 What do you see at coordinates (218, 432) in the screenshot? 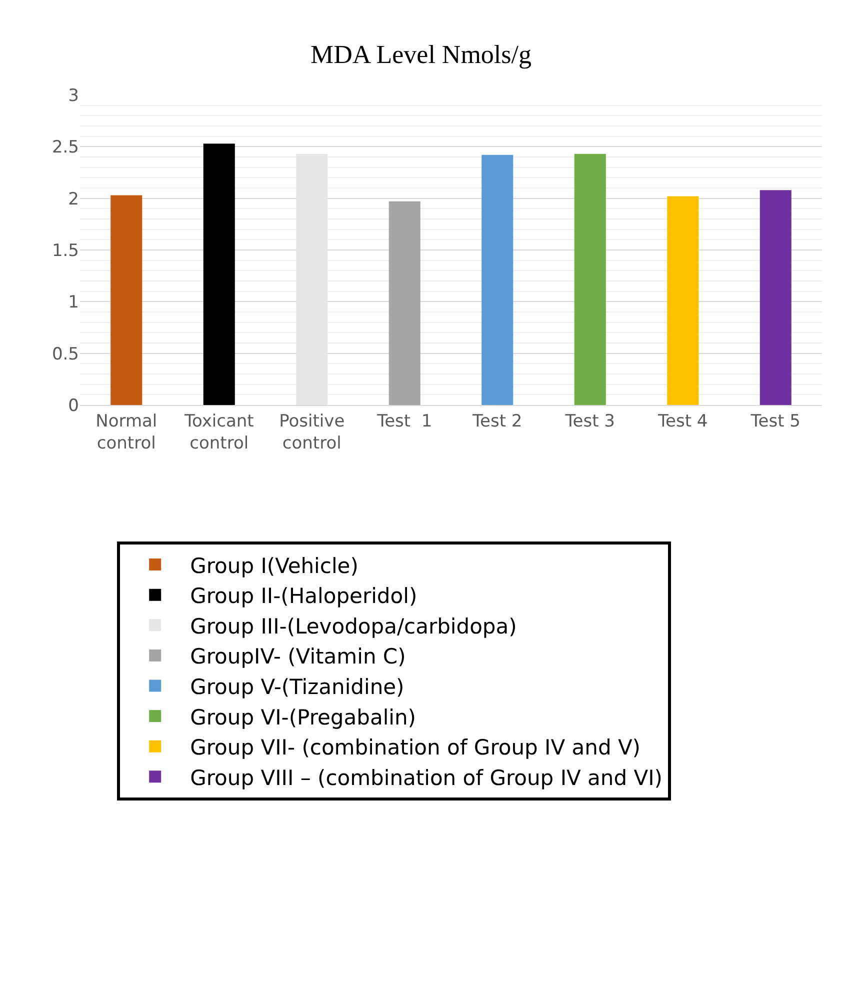
I see `x-tick-label: Toxicant control` at bounding box center [218, 432].